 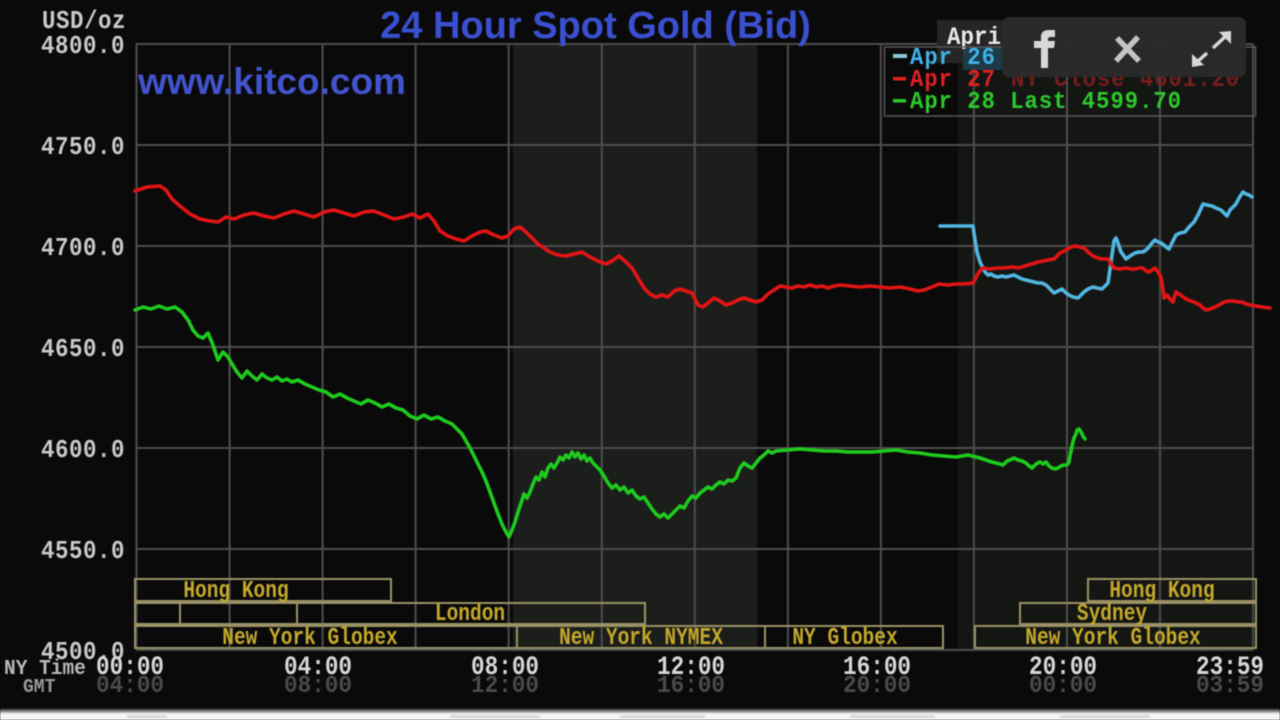 What do you see at coordinates (83, 249) in the screenshot?
I see `svg-text: 4700.0` at bounding box center [83, 249].